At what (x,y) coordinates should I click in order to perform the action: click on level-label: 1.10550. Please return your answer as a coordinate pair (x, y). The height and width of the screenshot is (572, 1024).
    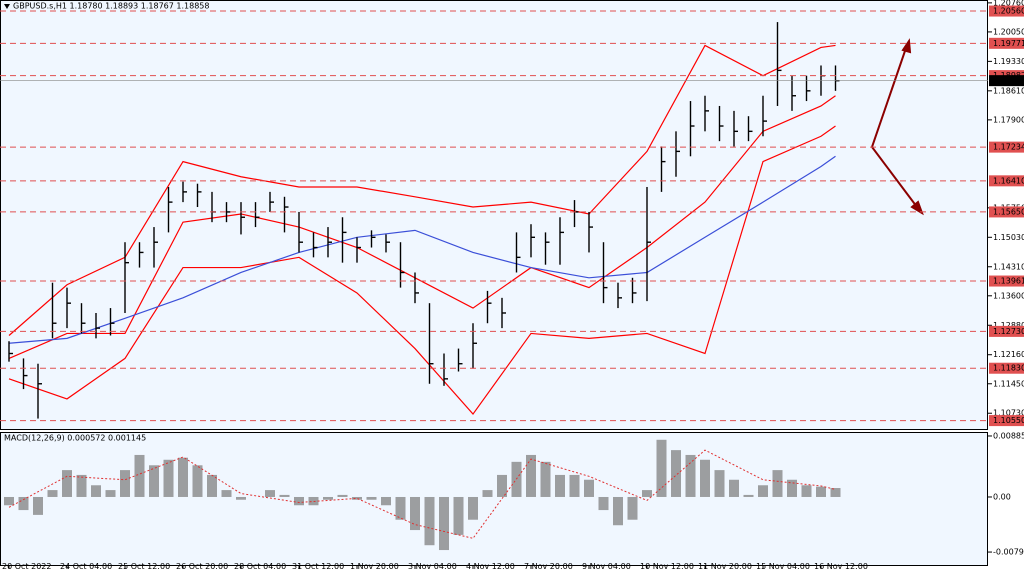
    Looking at the image, I should click on (1008, 420).